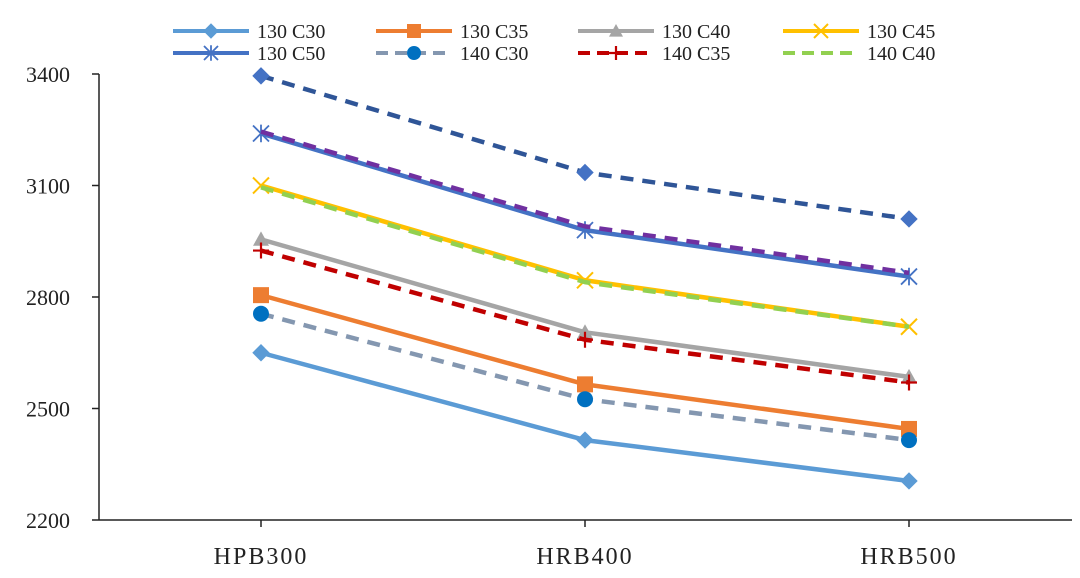 This screenshot has height=578, width=1080. Describe the element at coordinates (654, 54) in the screenshot. I see `legend-entry: 140 C35` at that location.